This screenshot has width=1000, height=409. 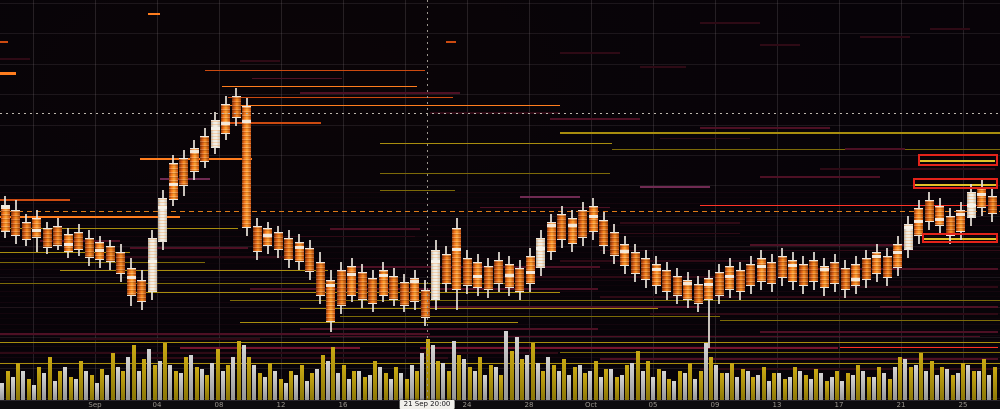 I want to click on crosshair-horizontal-line, so click(x=500, y=113).